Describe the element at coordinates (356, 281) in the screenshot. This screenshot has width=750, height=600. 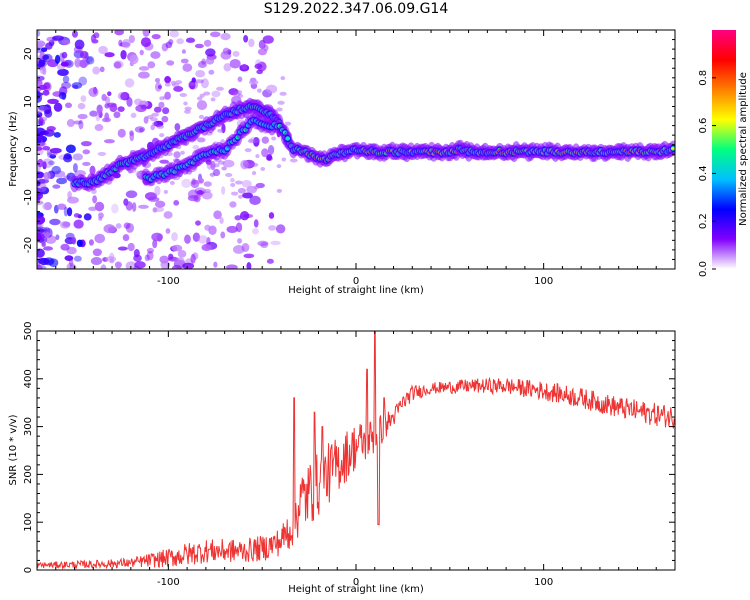
I see `spectrogram-x-tick-label: 0` at that location.